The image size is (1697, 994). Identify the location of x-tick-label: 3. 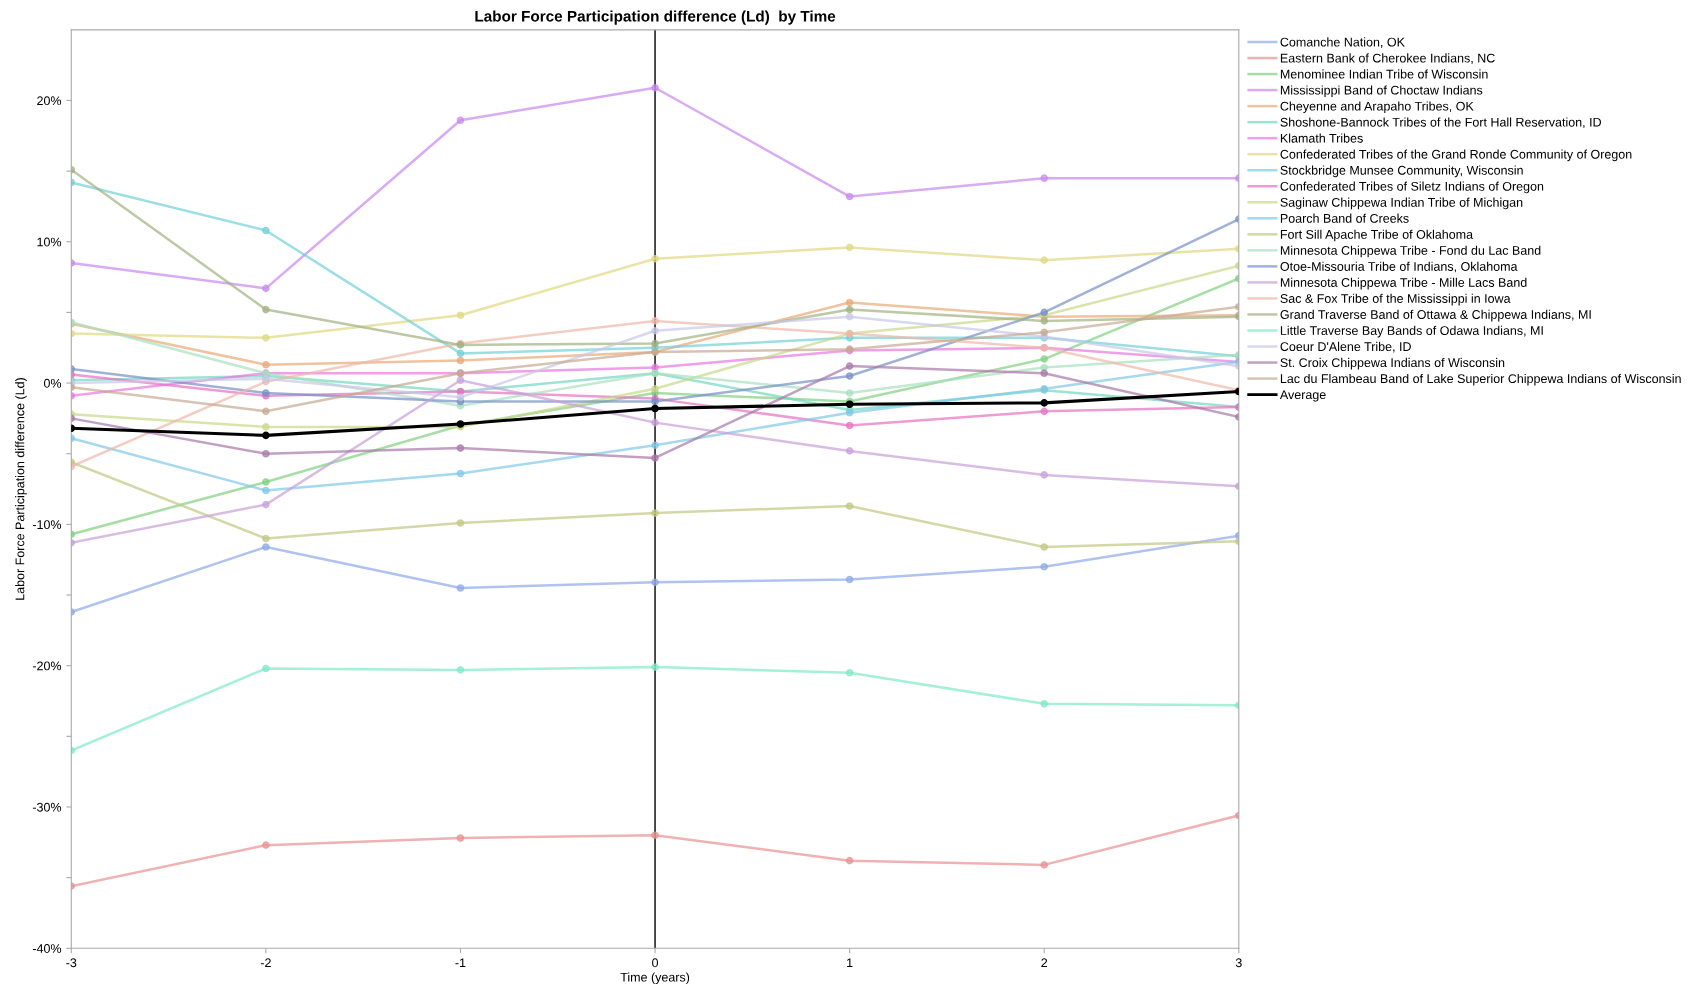
(1238, 963).